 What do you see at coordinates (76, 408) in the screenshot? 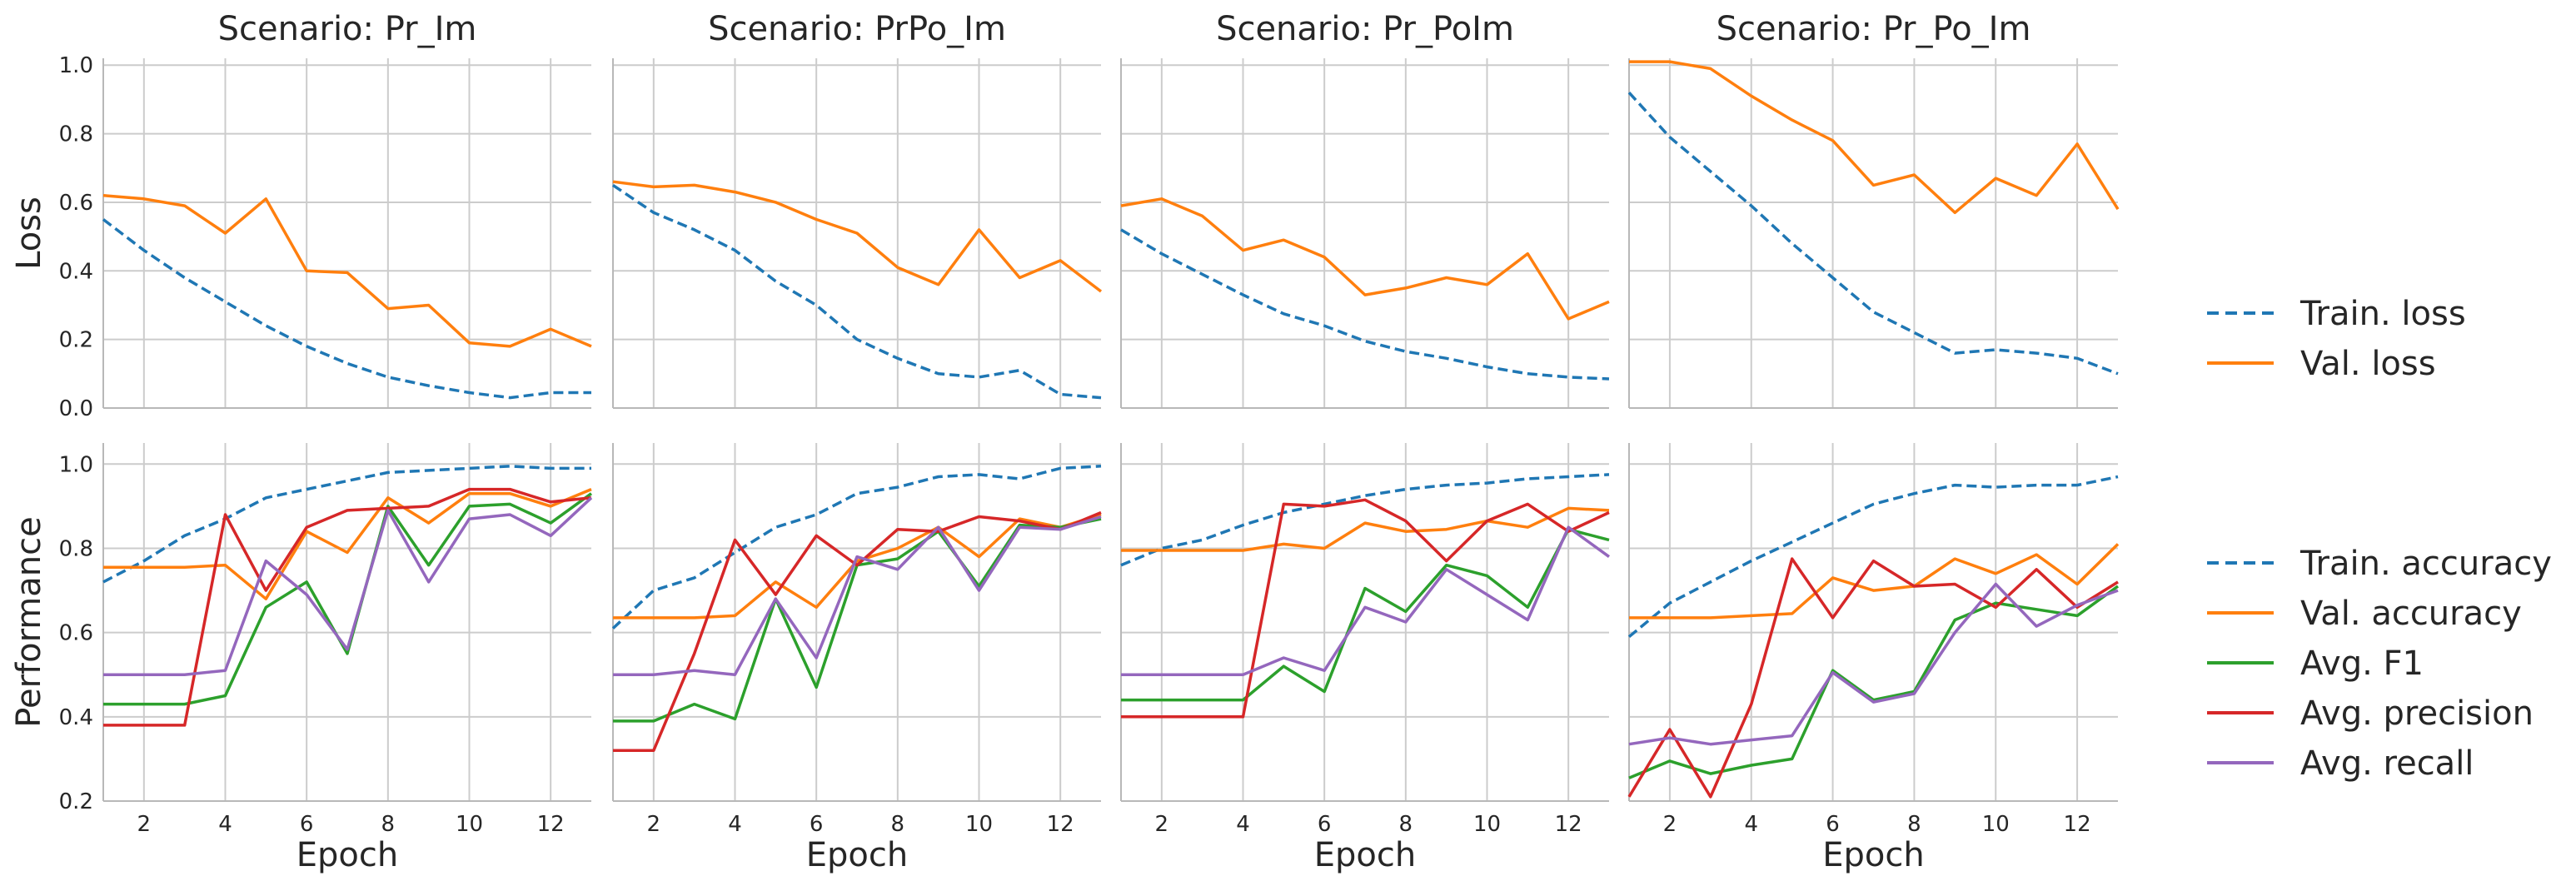
I see `y-tick-label: 0.0` at bounding box center [76, 408].